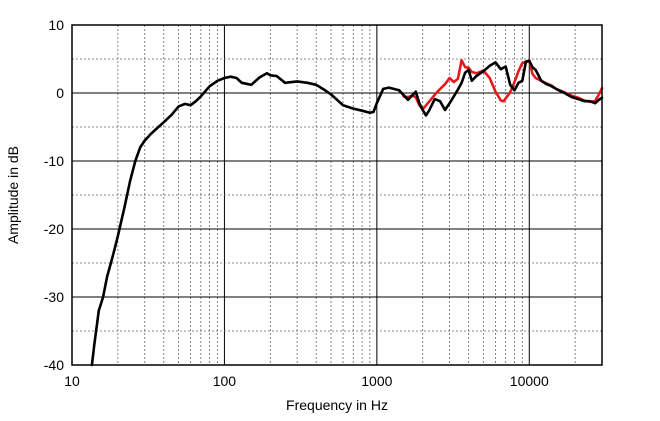 This screenshot has width=660, height=421. What do you see at coordinates (72, 381) in the screenshot?
I see `x-tick-label: 10` at bounding box center [72, 381].